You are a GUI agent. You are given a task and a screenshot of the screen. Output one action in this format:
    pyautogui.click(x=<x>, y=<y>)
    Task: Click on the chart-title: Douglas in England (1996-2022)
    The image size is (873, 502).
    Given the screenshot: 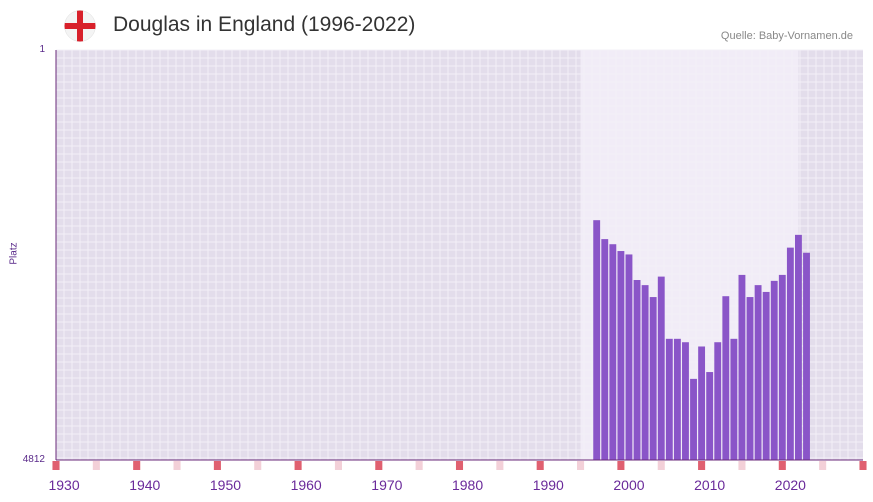 What is the action you would take?
    pyautogui.click(x=264, y=24)
    